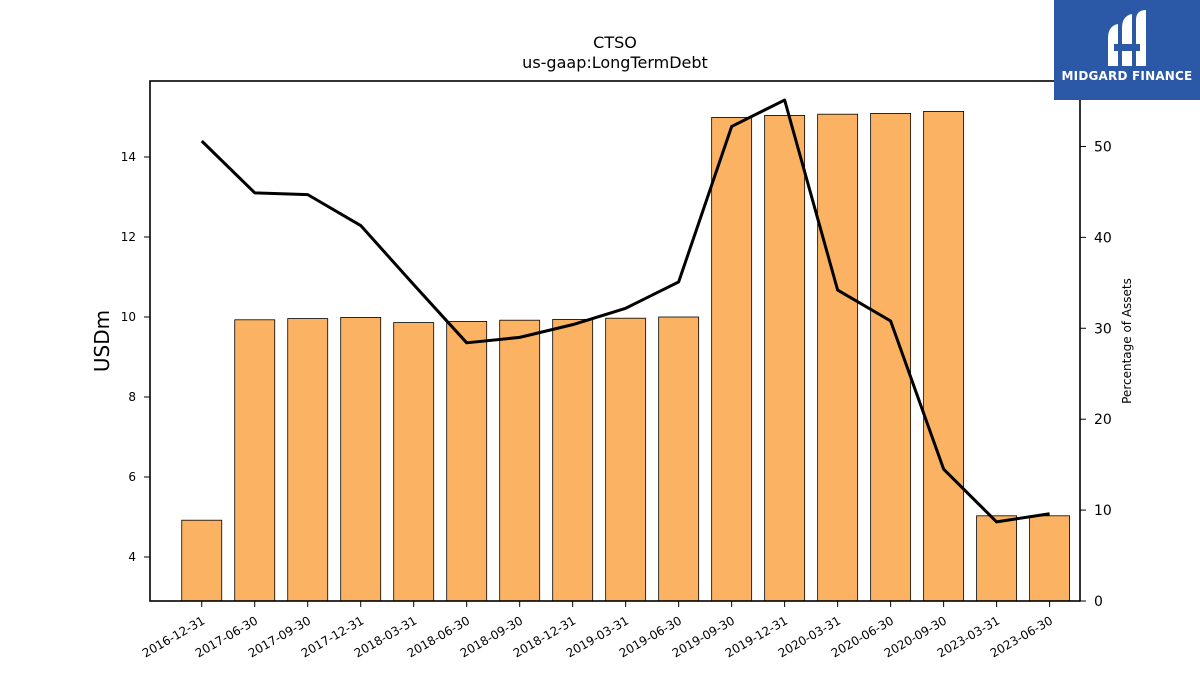  I want to click on y-axis-label-right: Percentage of Assets, so click(1127, 341).